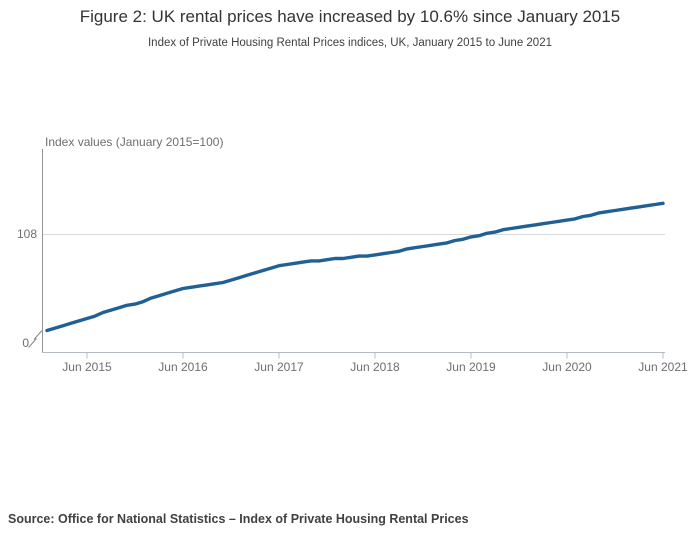 This screenshot has height=549, width=700. Describe the element at coordinates (183, 367) in the screenshot. I see `x-tick-label: Jun 2016` at that location.